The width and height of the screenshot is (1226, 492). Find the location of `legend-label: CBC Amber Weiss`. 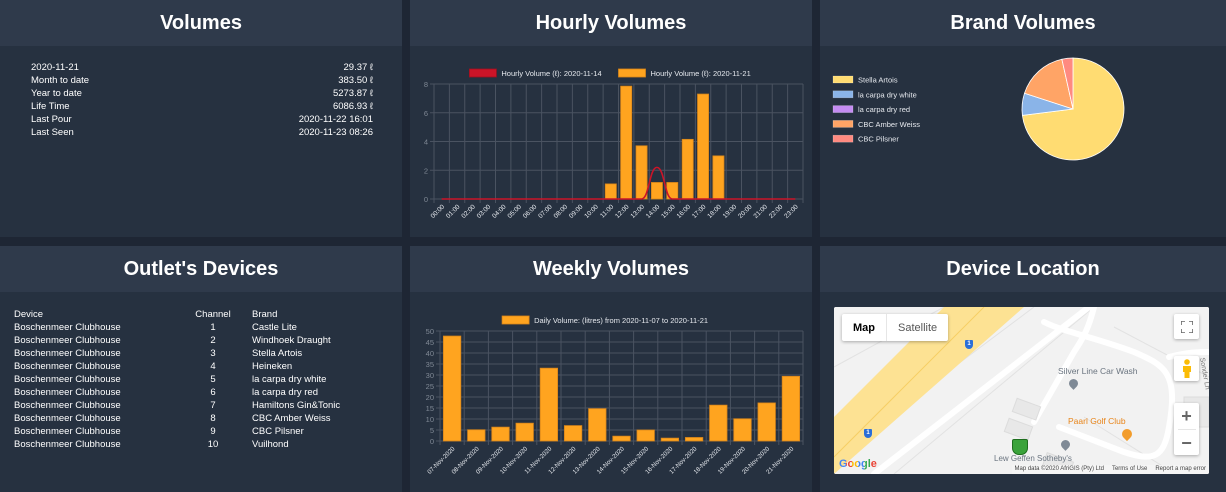

legend-label: CBC Amber Weiss is located at coordinates (889, 124).